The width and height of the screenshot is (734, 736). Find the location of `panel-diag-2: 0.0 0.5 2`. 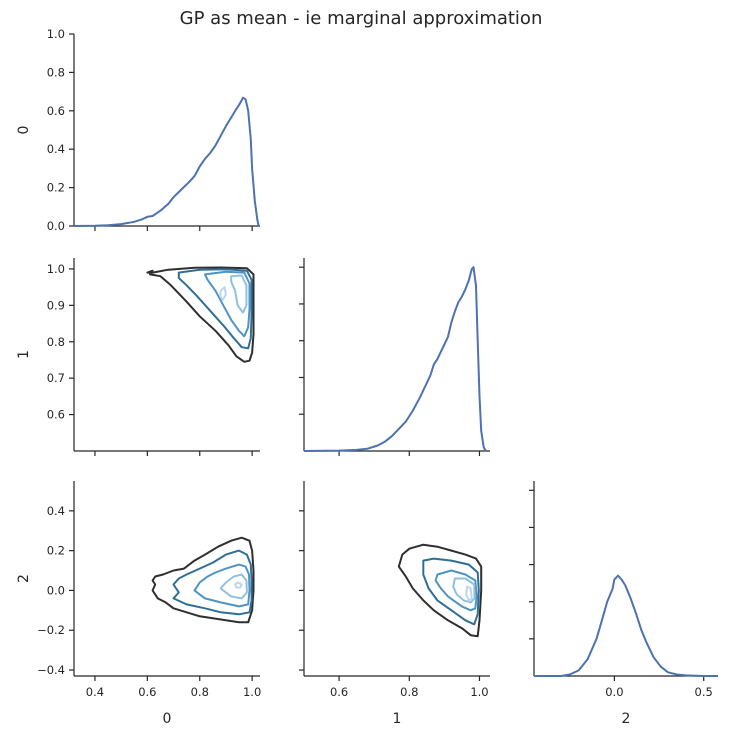

panel-diag-2: 0.0 0.5 2 is located at coordinates (623, 604).